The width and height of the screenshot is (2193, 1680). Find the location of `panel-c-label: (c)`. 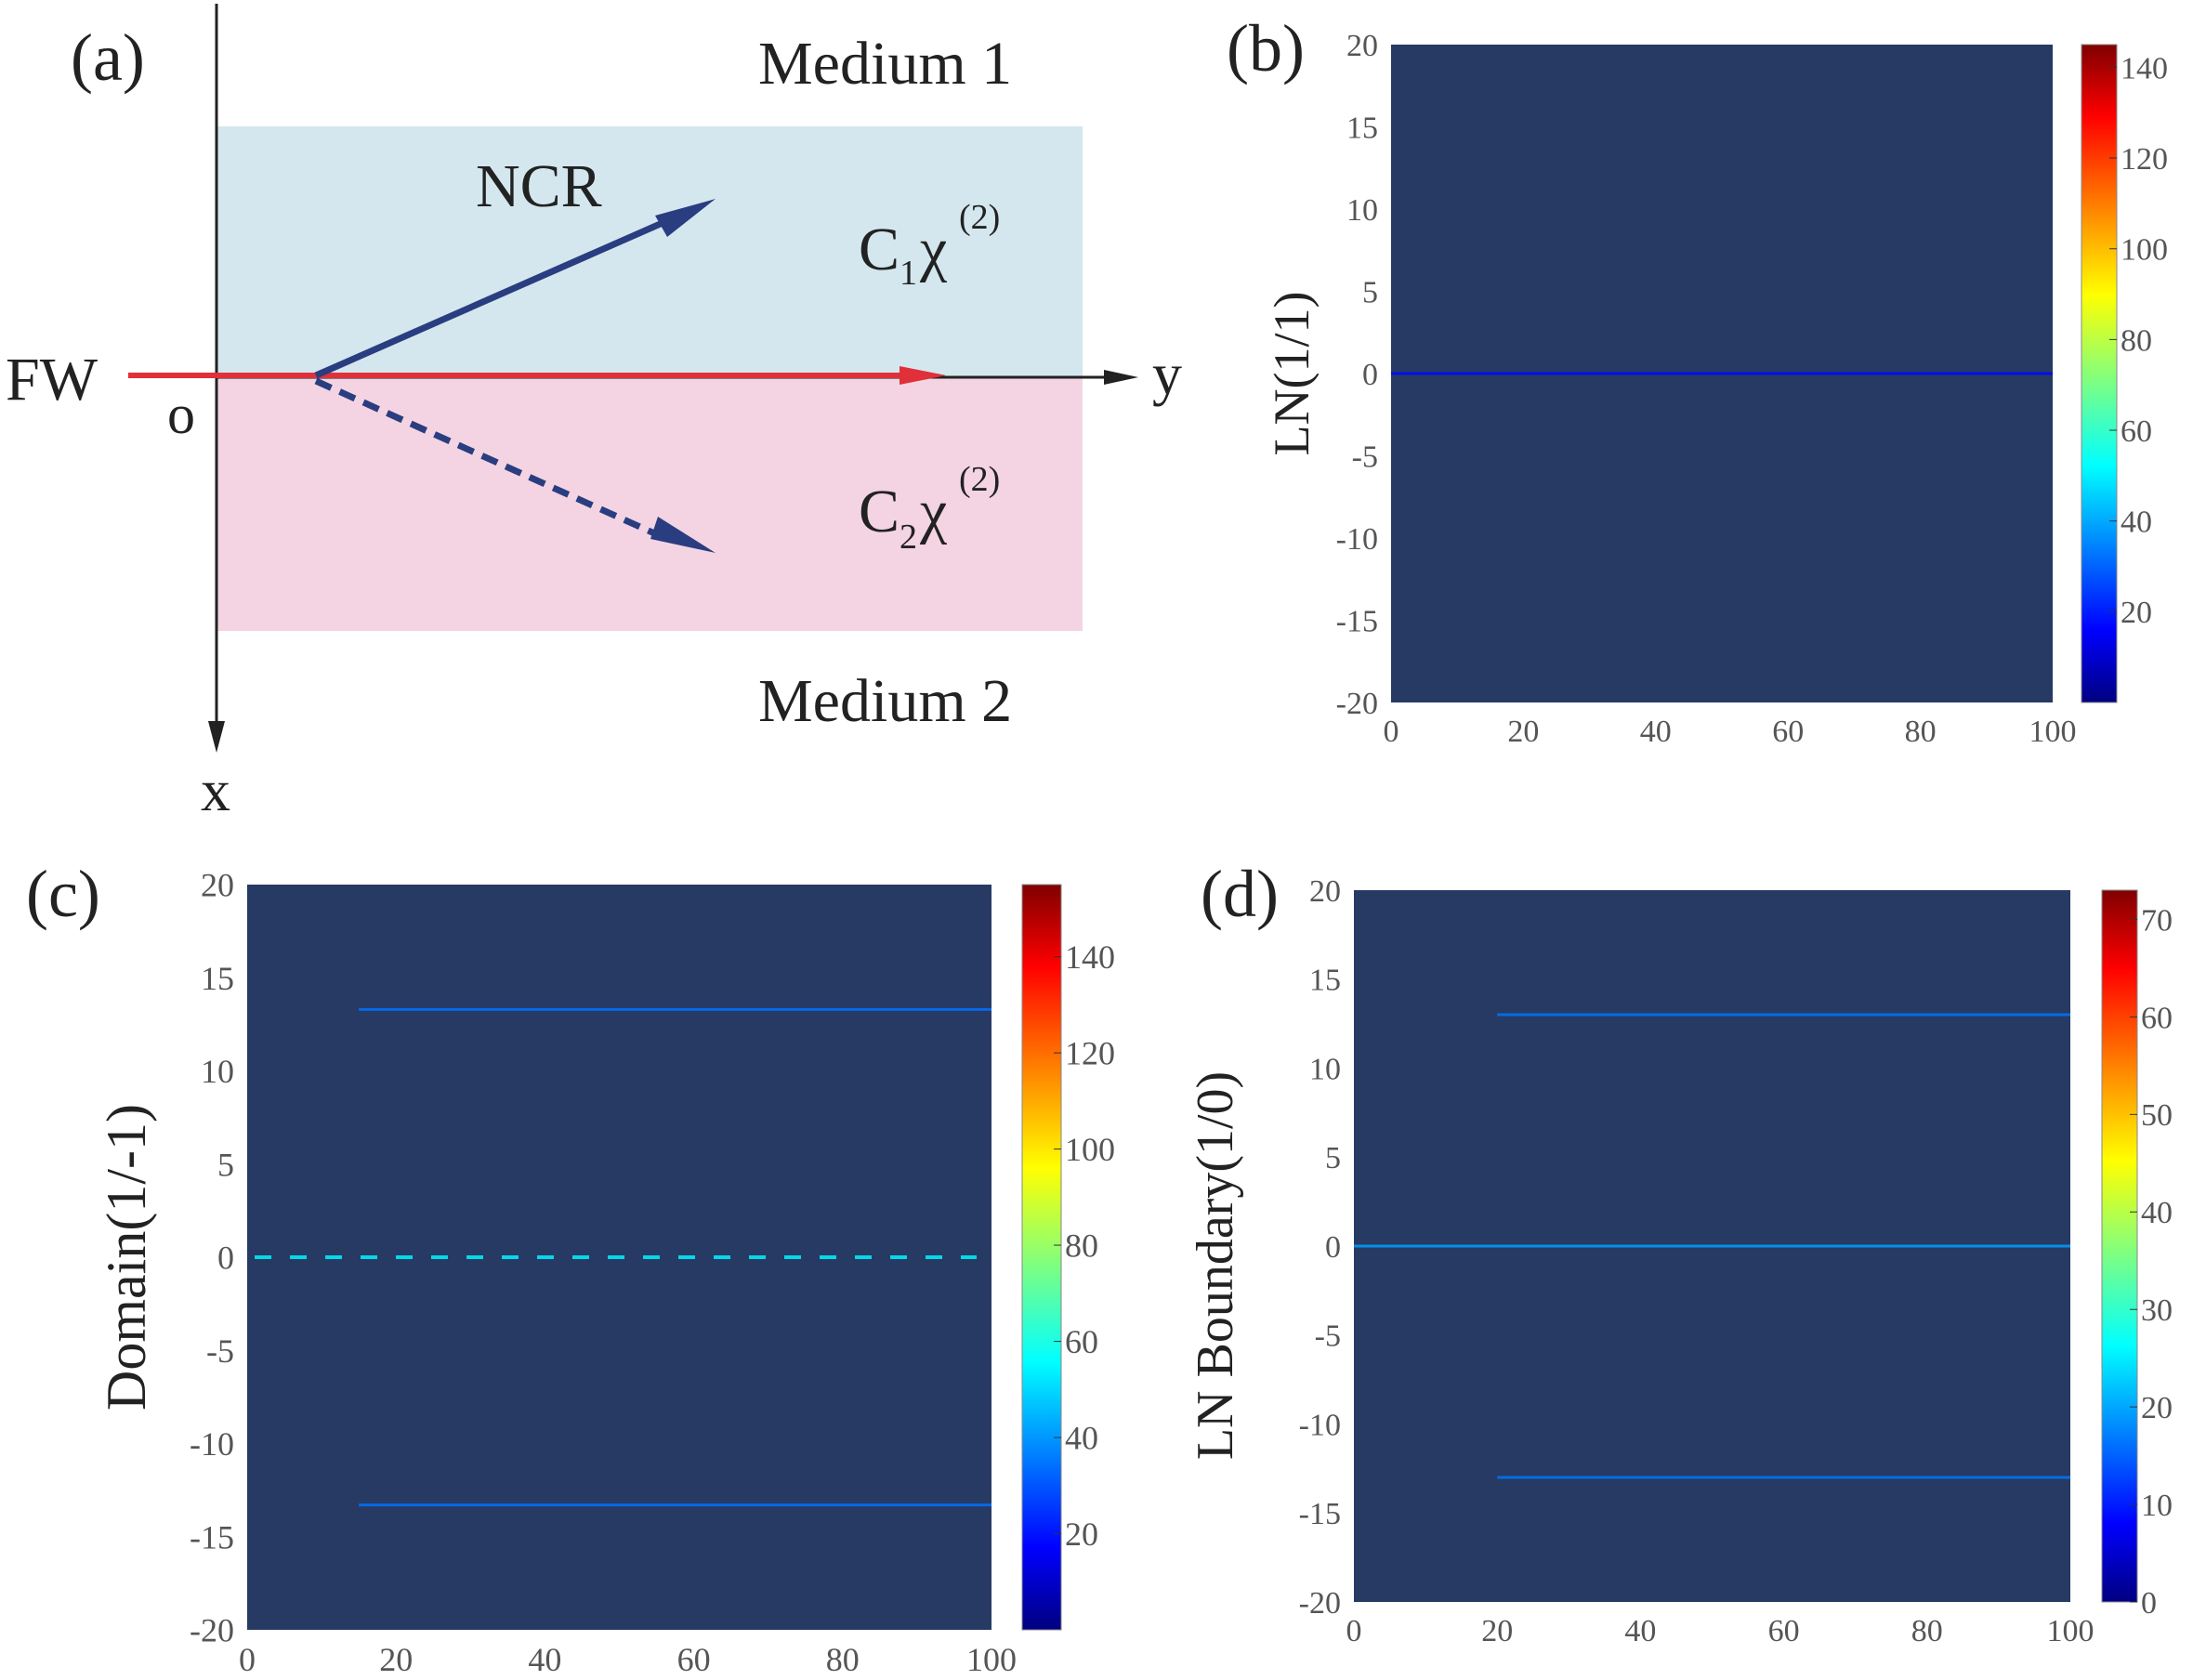

panel-c-label: (c) is located at coordinates (63, 894).